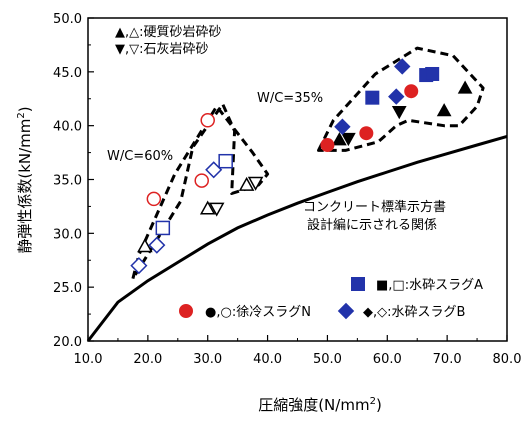  Describe the element at coordinates (67, 127) in the screenshot. I see `y-tick-label: 40.0` at that location.